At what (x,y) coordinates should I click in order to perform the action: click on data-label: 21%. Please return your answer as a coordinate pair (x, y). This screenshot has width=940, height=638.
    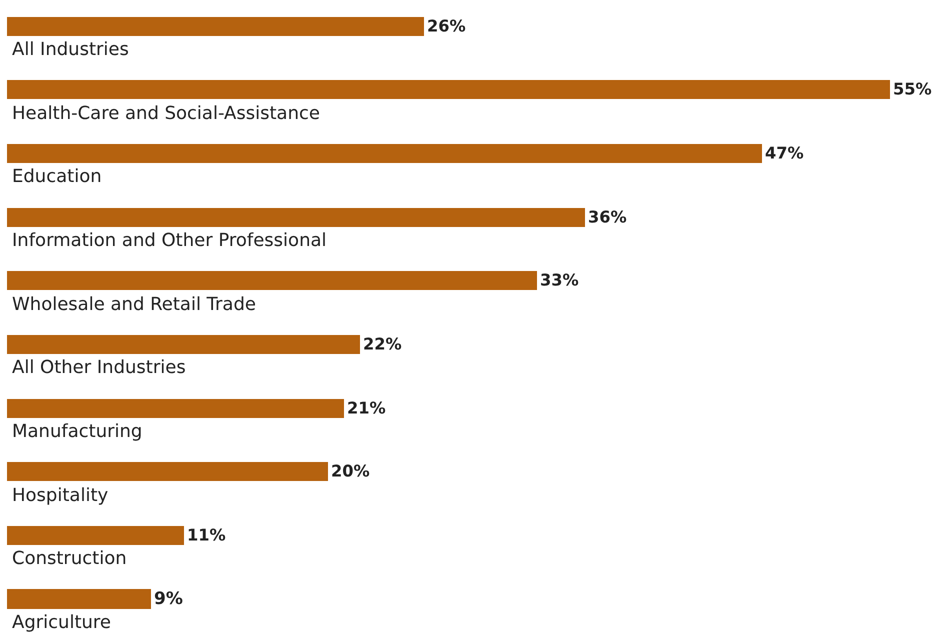
    Looking at the image, I should click on (366, 408).